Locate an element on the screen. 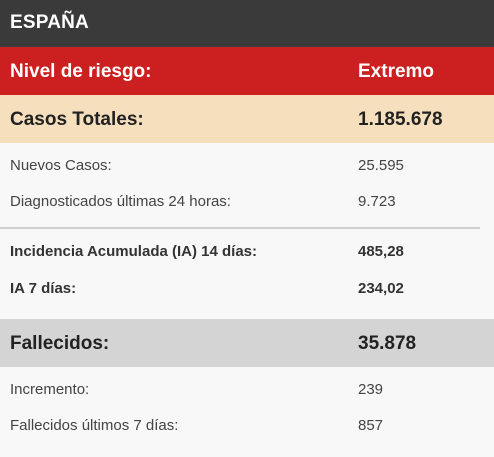 The height and width of the screenshot is (457, 494). risk-level-bar: Nivel de riesgo: Extremo is located at coordinates (247, 71).